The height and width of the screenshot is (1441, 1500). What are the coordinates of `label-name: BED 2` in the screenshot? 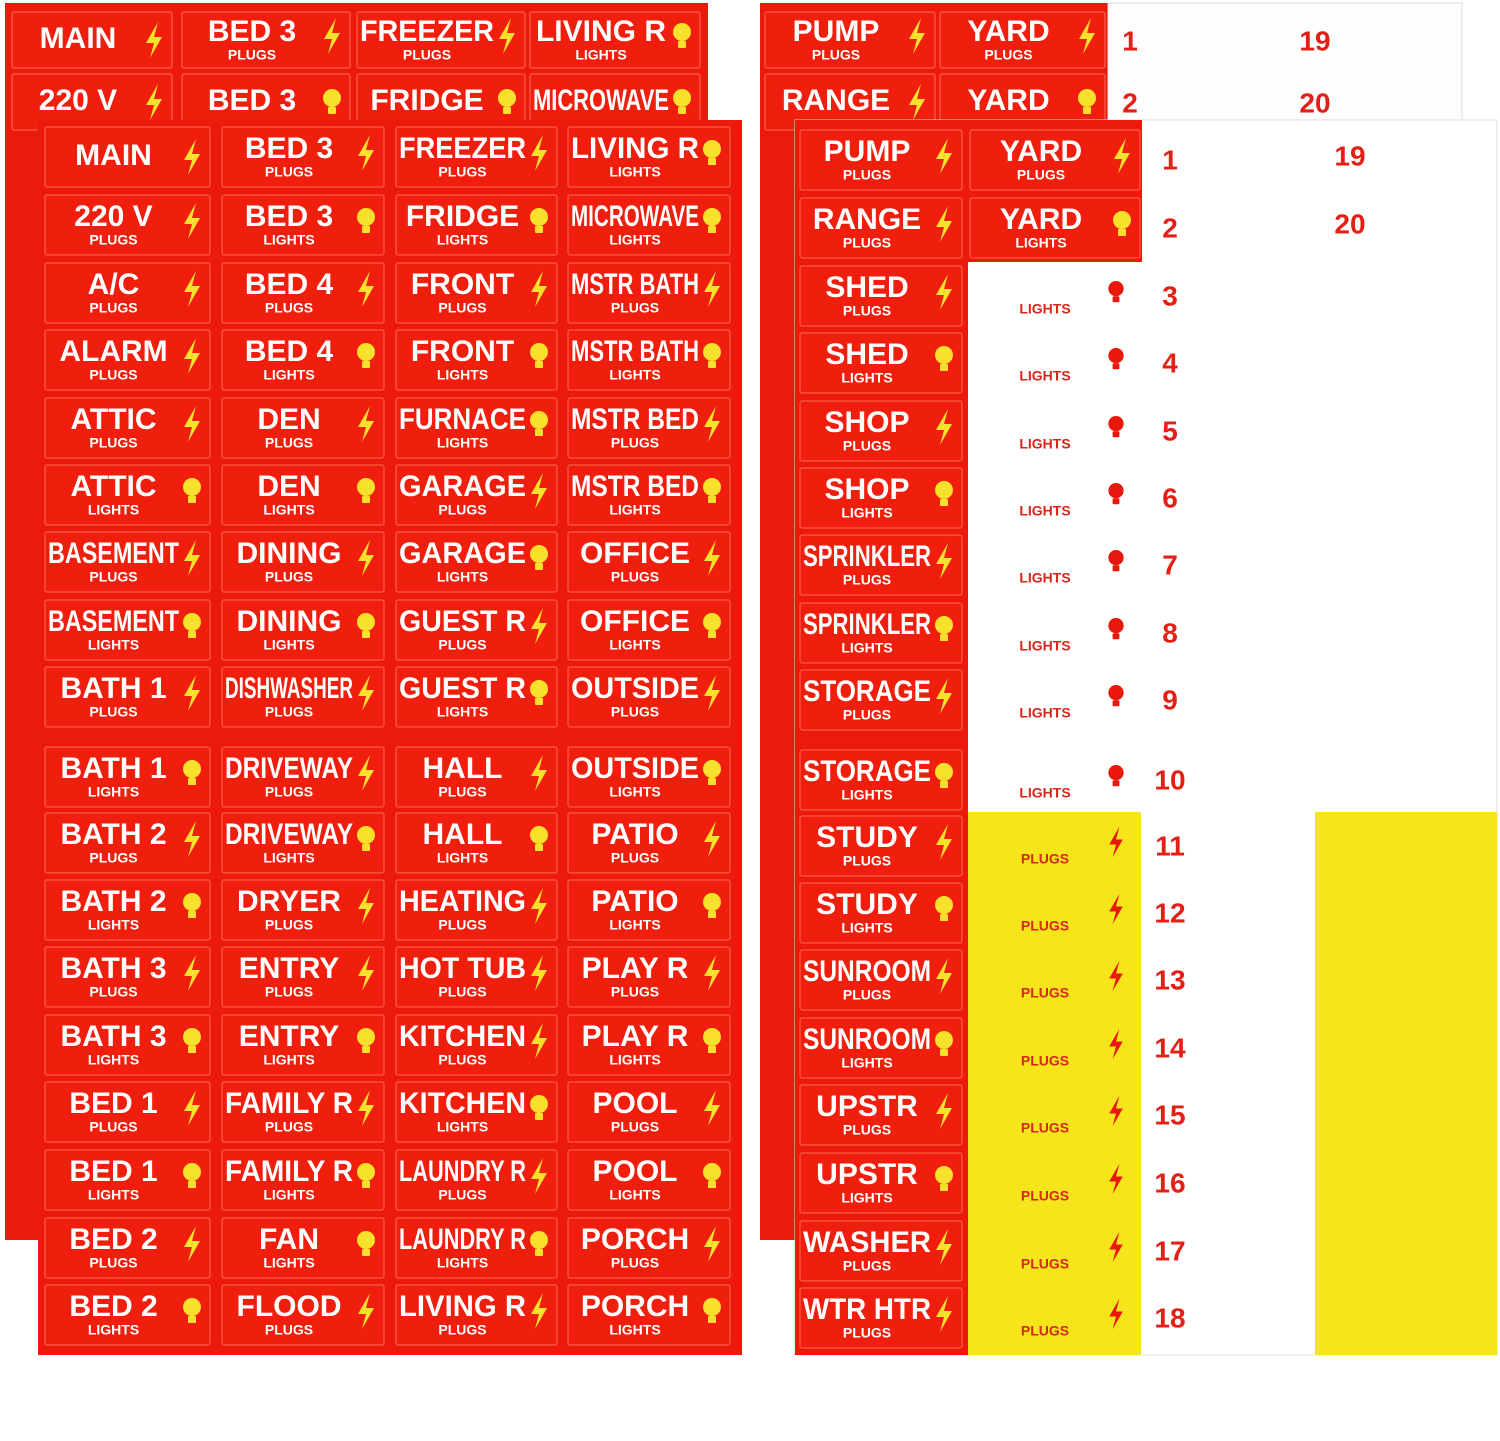 It's located at (113, 1306).